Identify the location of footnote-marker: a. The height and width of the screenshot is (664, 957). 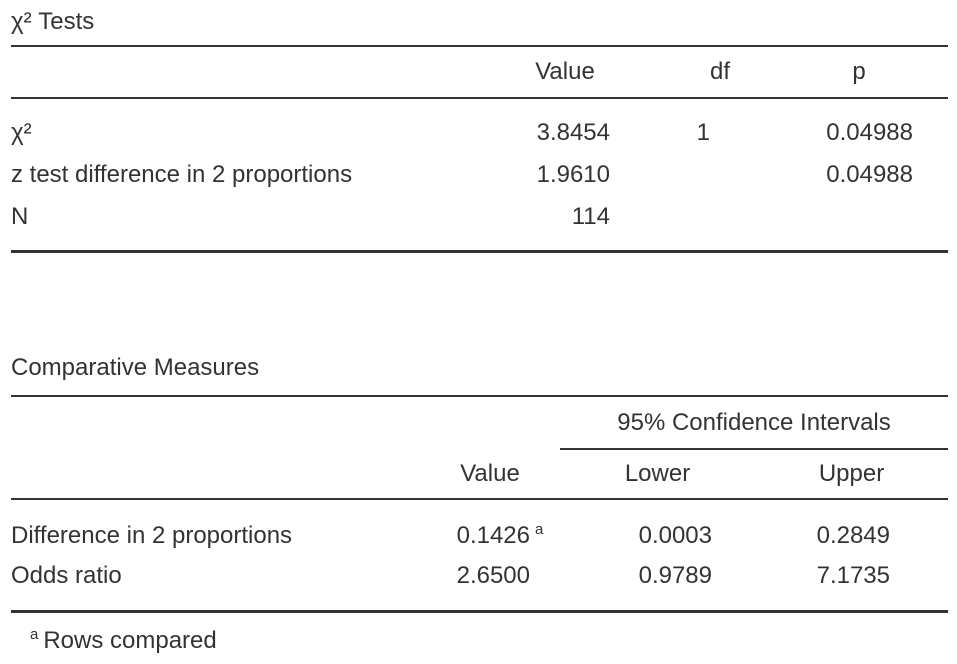
(34, 634).